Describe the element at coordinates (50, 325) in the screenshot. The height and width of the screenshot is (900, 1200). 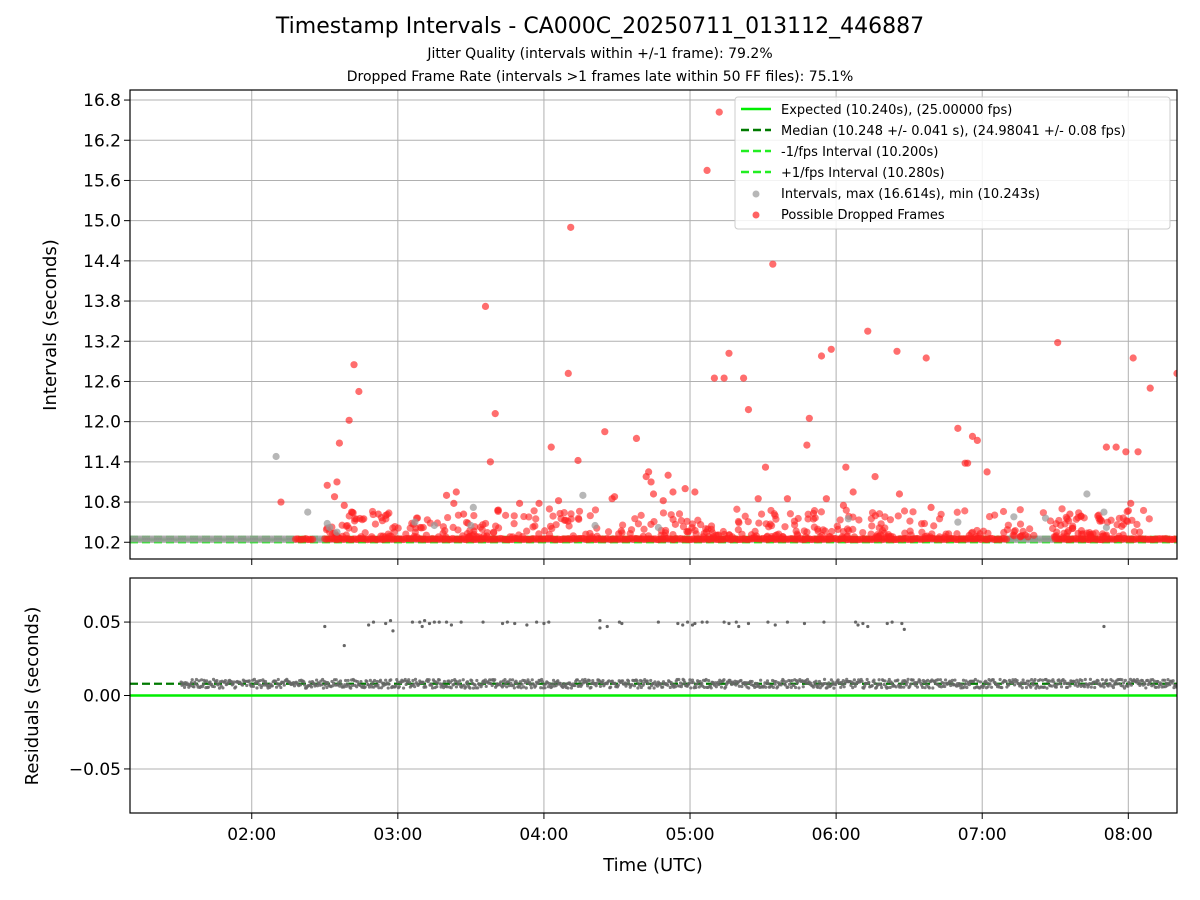
I see `intervals-y-axis-label: Intervals (seconds)` at that location.